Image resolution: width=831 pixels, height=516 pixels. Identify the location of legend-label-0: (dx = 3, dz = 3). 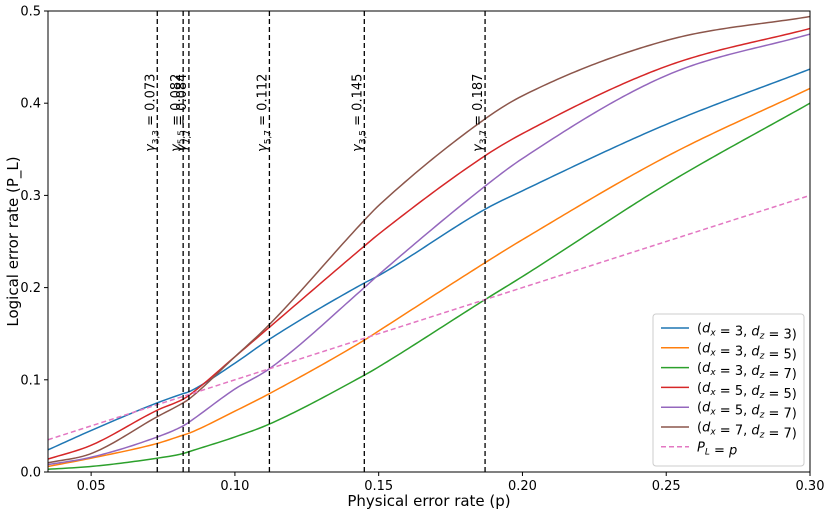
(747, 332).